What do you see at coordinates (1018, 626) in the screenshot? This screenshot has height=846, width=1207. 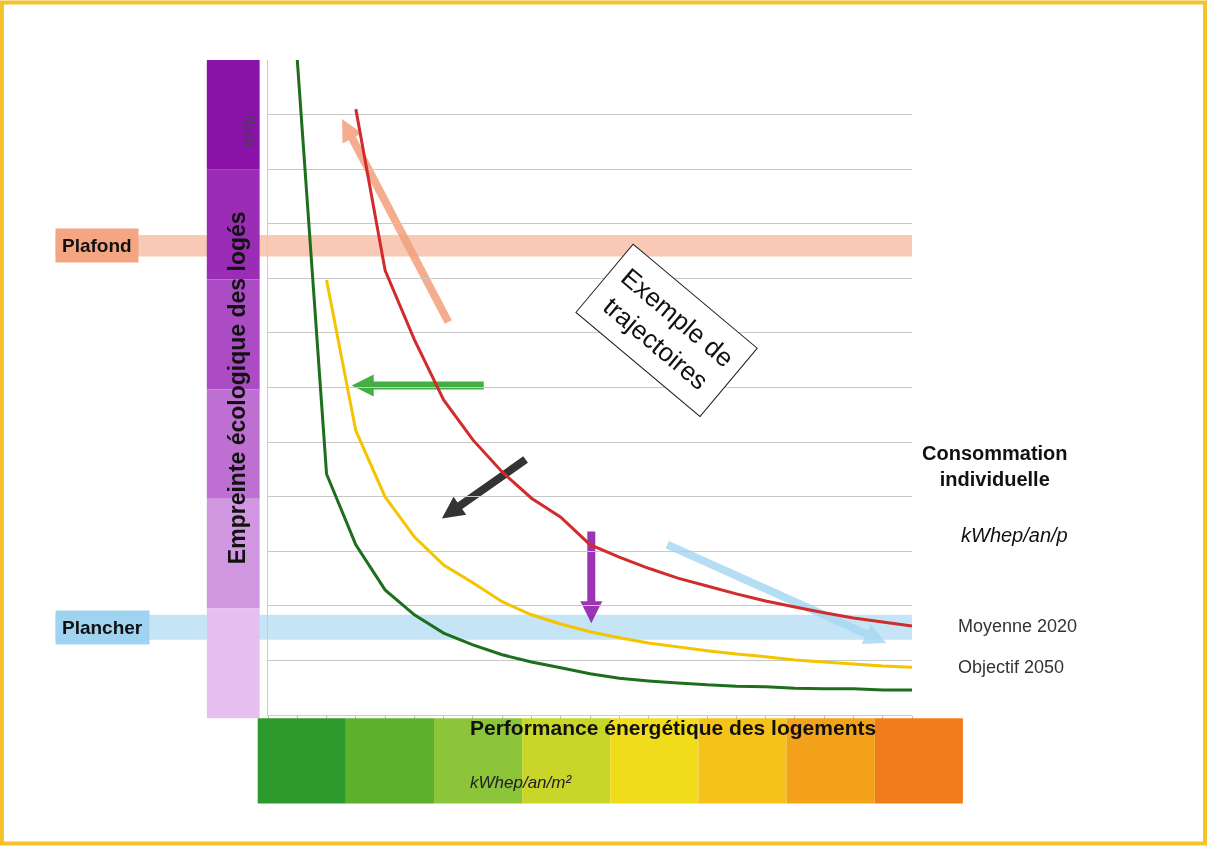 I see `text: Moyenne 2020` at bounding box center [1018, 626].